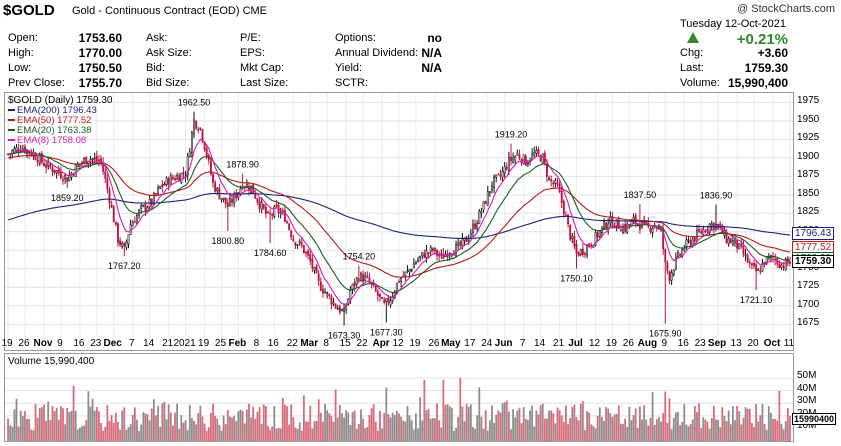 The height and width of the screenshot is (446, 841). I want to click on price-annotation: 1859.20, so click(67, 198).